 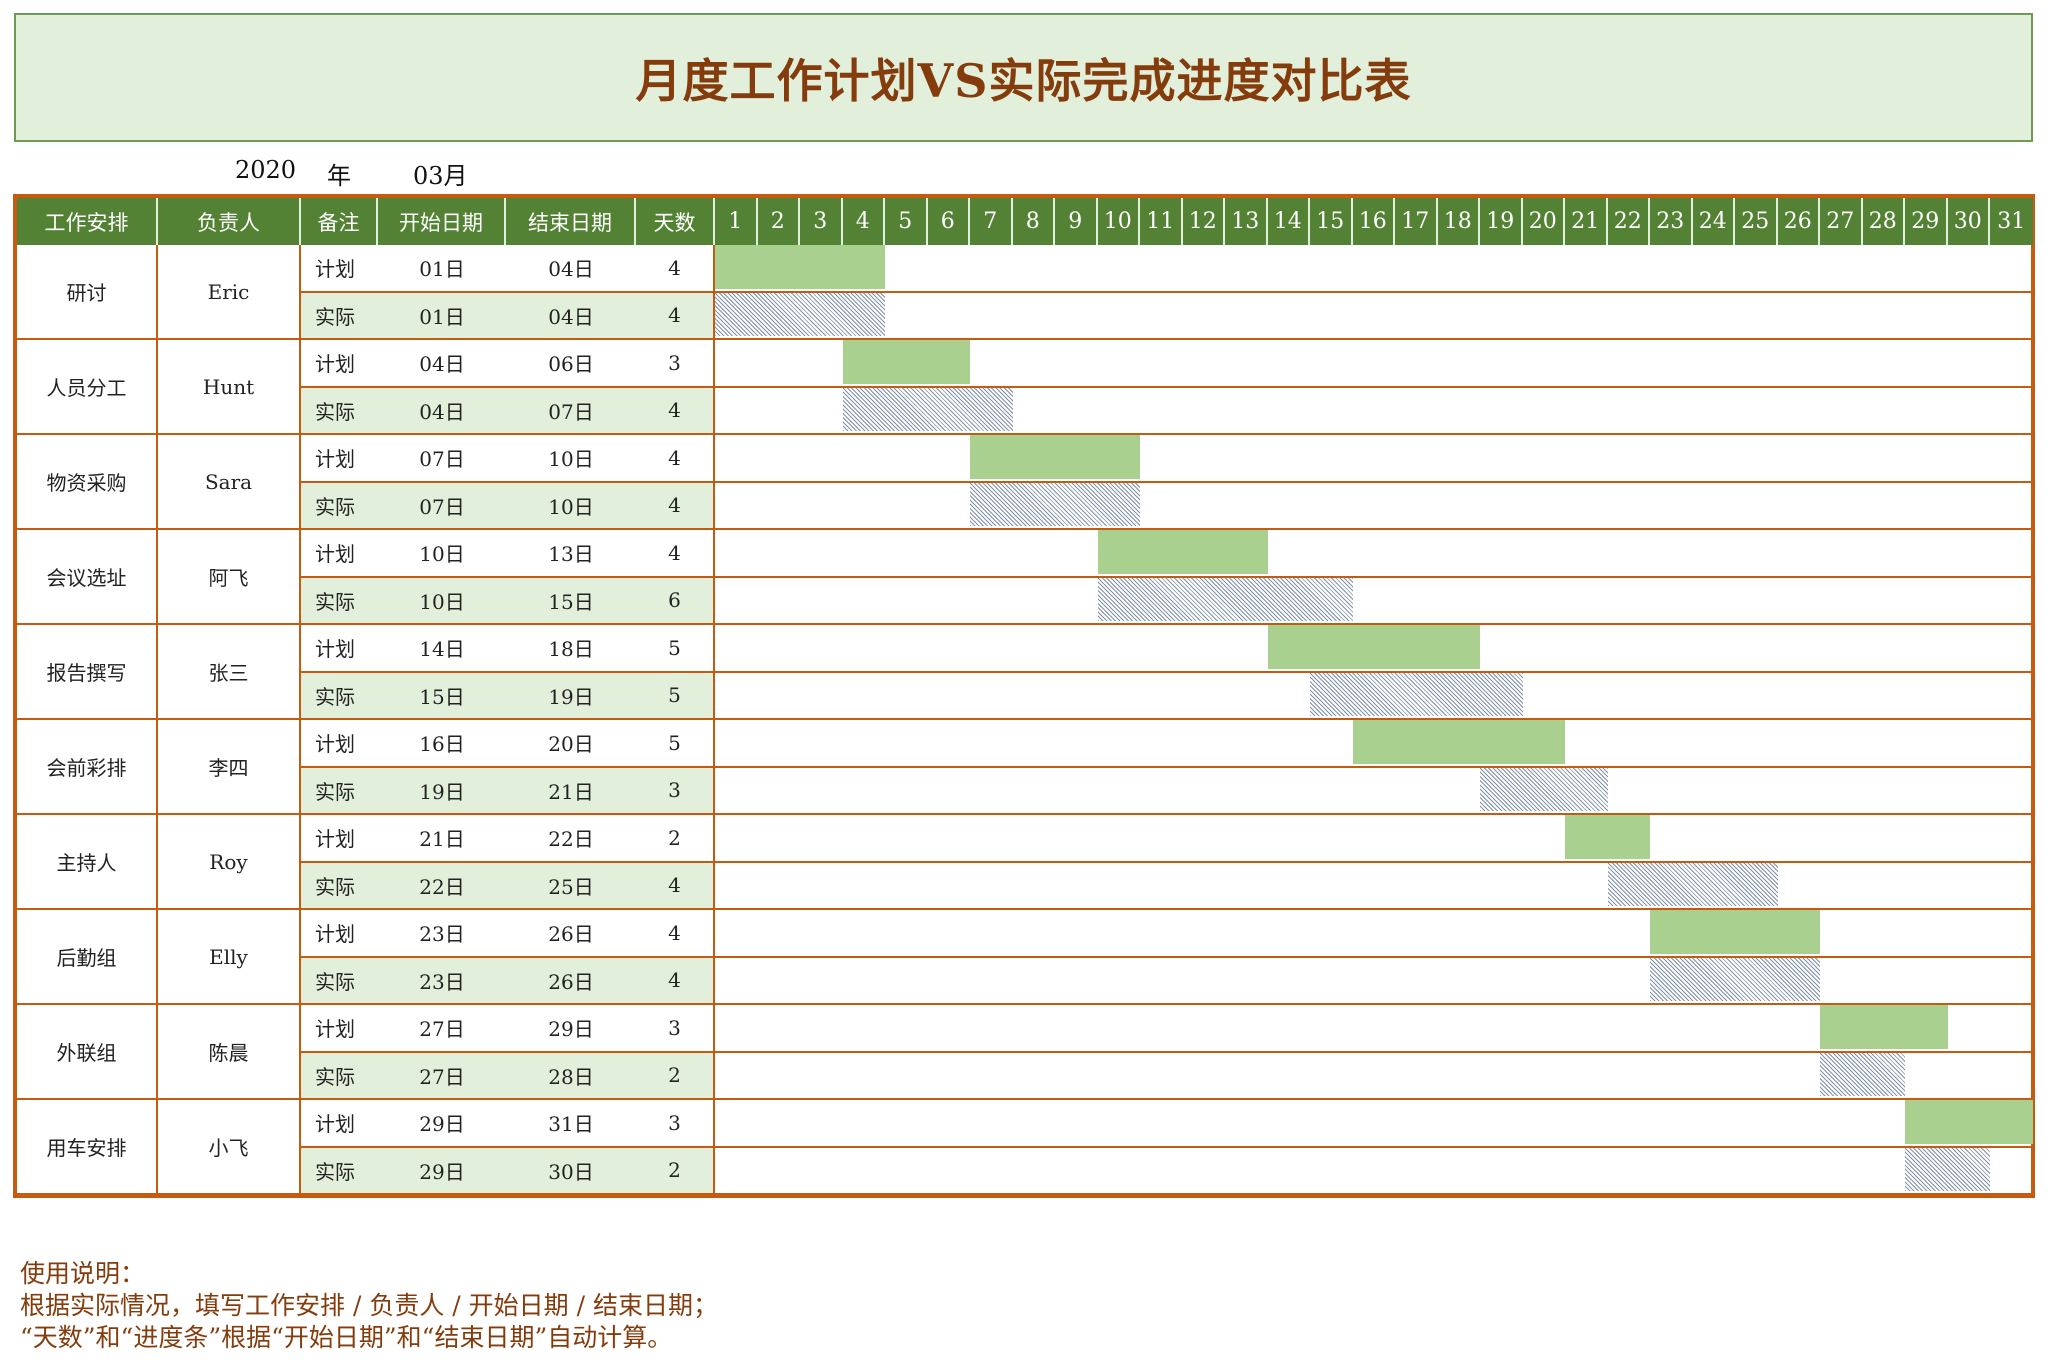 What do you see at coordinates (442, 506) in the screenshot?
I see `actual-start-date-cell: 07日` at bounding box center [442, 506].